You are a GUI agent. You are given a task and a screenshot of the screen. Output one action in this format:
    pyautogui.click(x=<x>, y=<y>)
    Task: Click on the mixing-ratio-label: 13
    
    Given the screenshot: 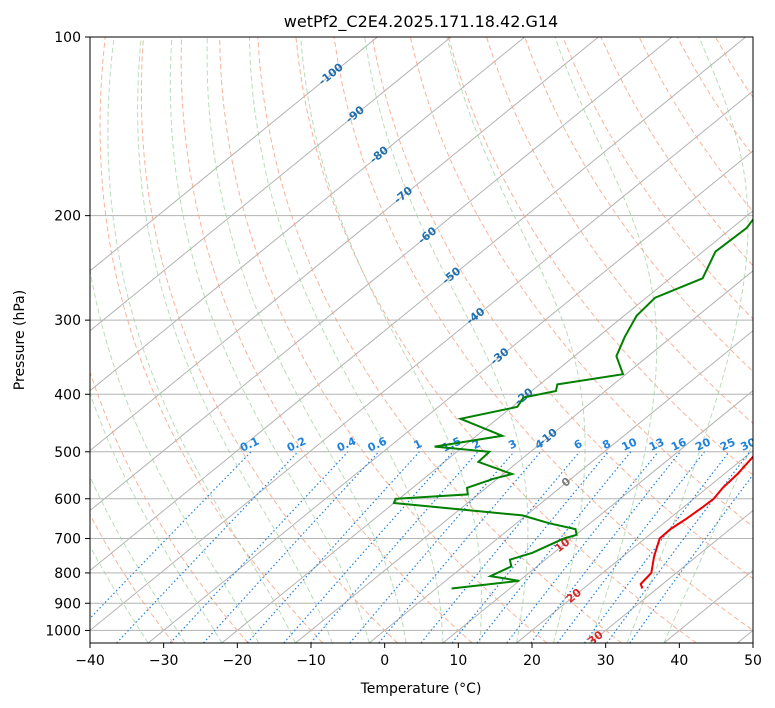 What is the action you would take?
    pyautogui.click(x=656, y=444)
    